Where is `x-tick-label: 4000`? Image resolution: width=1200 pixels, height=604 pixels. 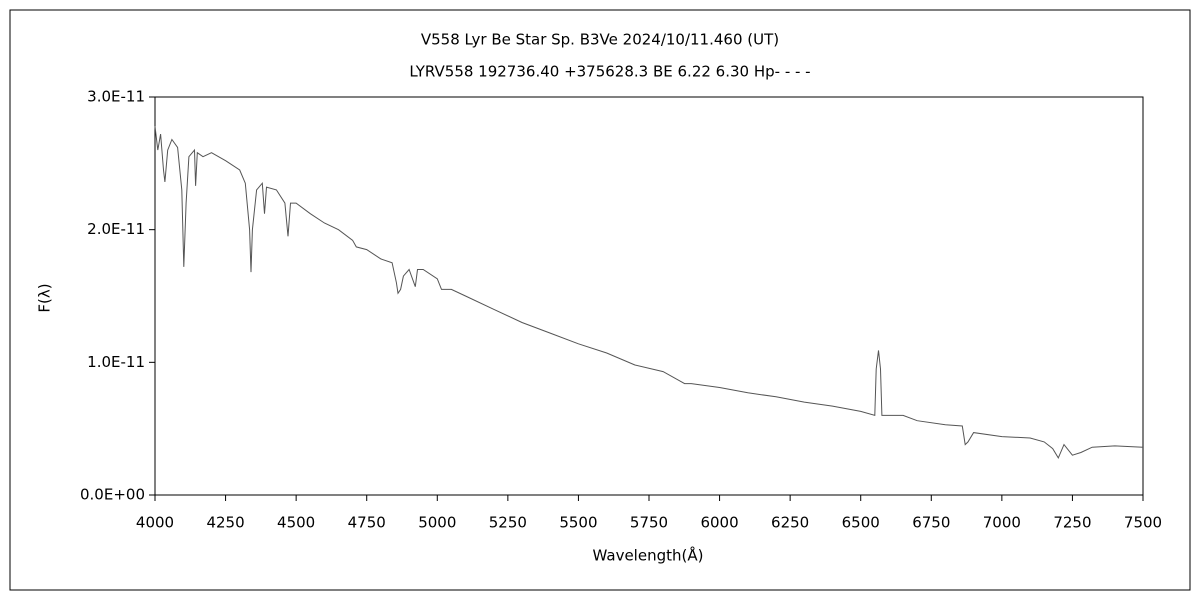
x-tick-label: 4000 is located at coordinates (155, 523).